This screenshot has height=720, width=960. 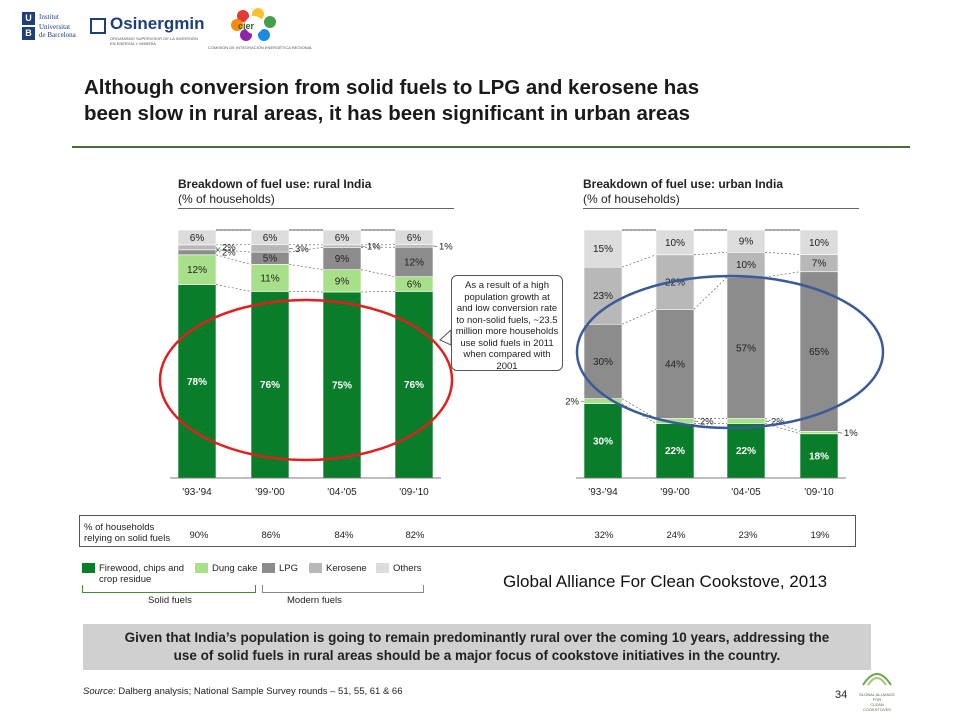 I want to click on ub-letter-b: B, so click(x=28, y=33).